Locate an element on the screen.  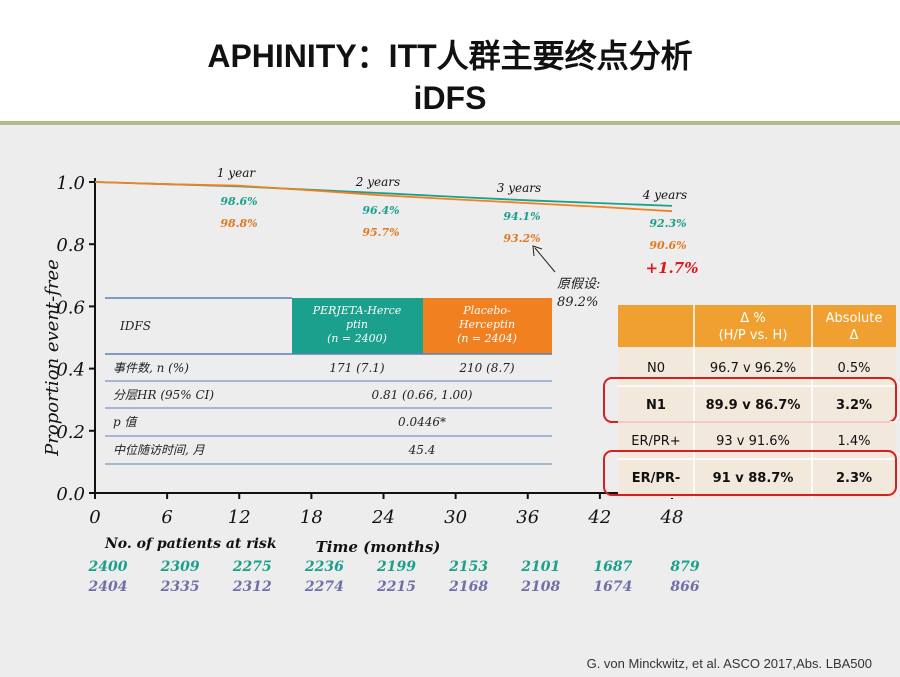
delta-4y-label: +1.7% is located at coordinates (672, 268).